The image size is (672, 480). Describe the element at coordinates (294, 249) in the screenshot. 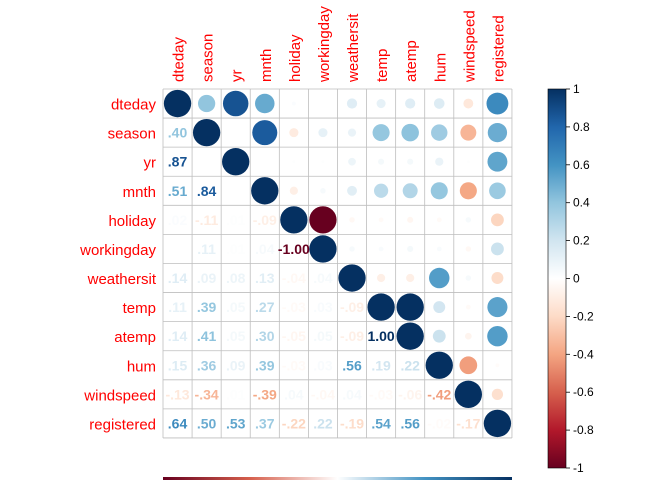

I see `corr-value: -1.00` at that location.